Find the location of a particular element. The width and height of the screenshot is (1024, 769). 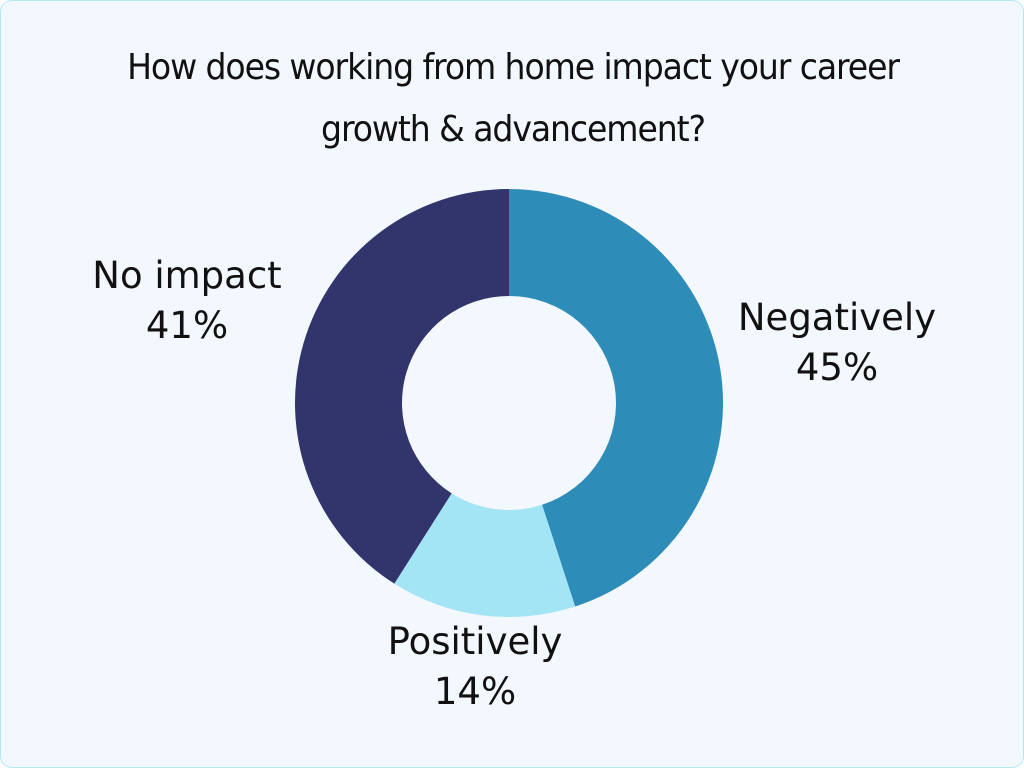

label-negatively-value: 45% is located at coordinates (837, 367).